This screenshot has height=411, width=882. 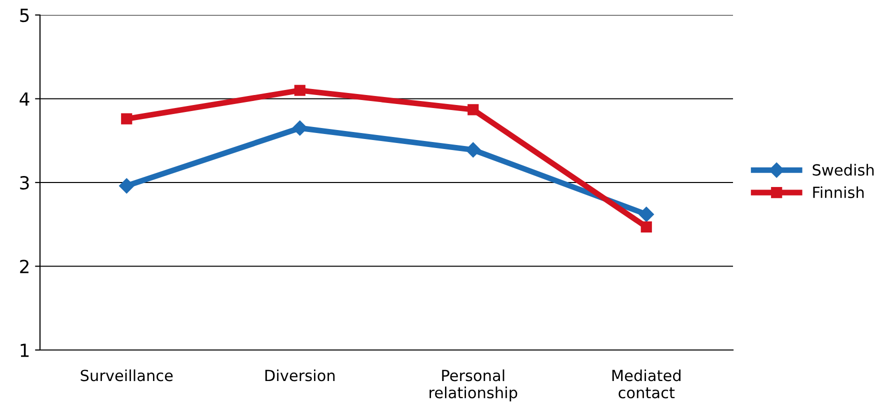 I want to click on legend-label: Finnish, so click(x=838, y=192).